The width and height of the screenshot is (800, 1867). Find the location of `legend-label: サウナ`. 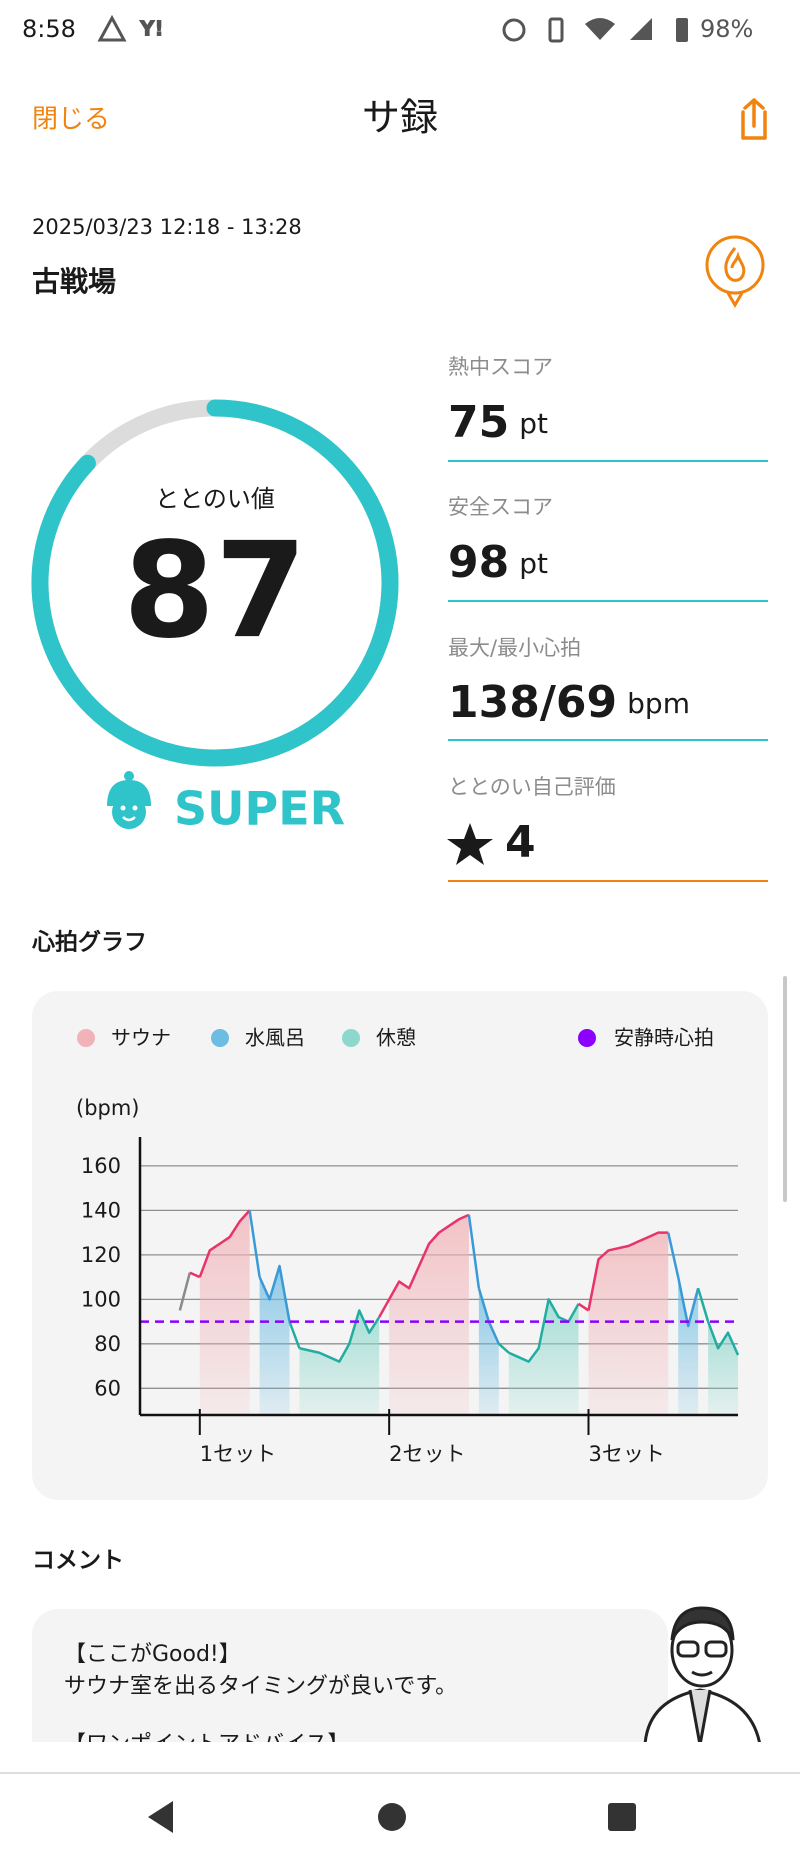

legend-label: サウナ is located at coordinates (141, 1038).